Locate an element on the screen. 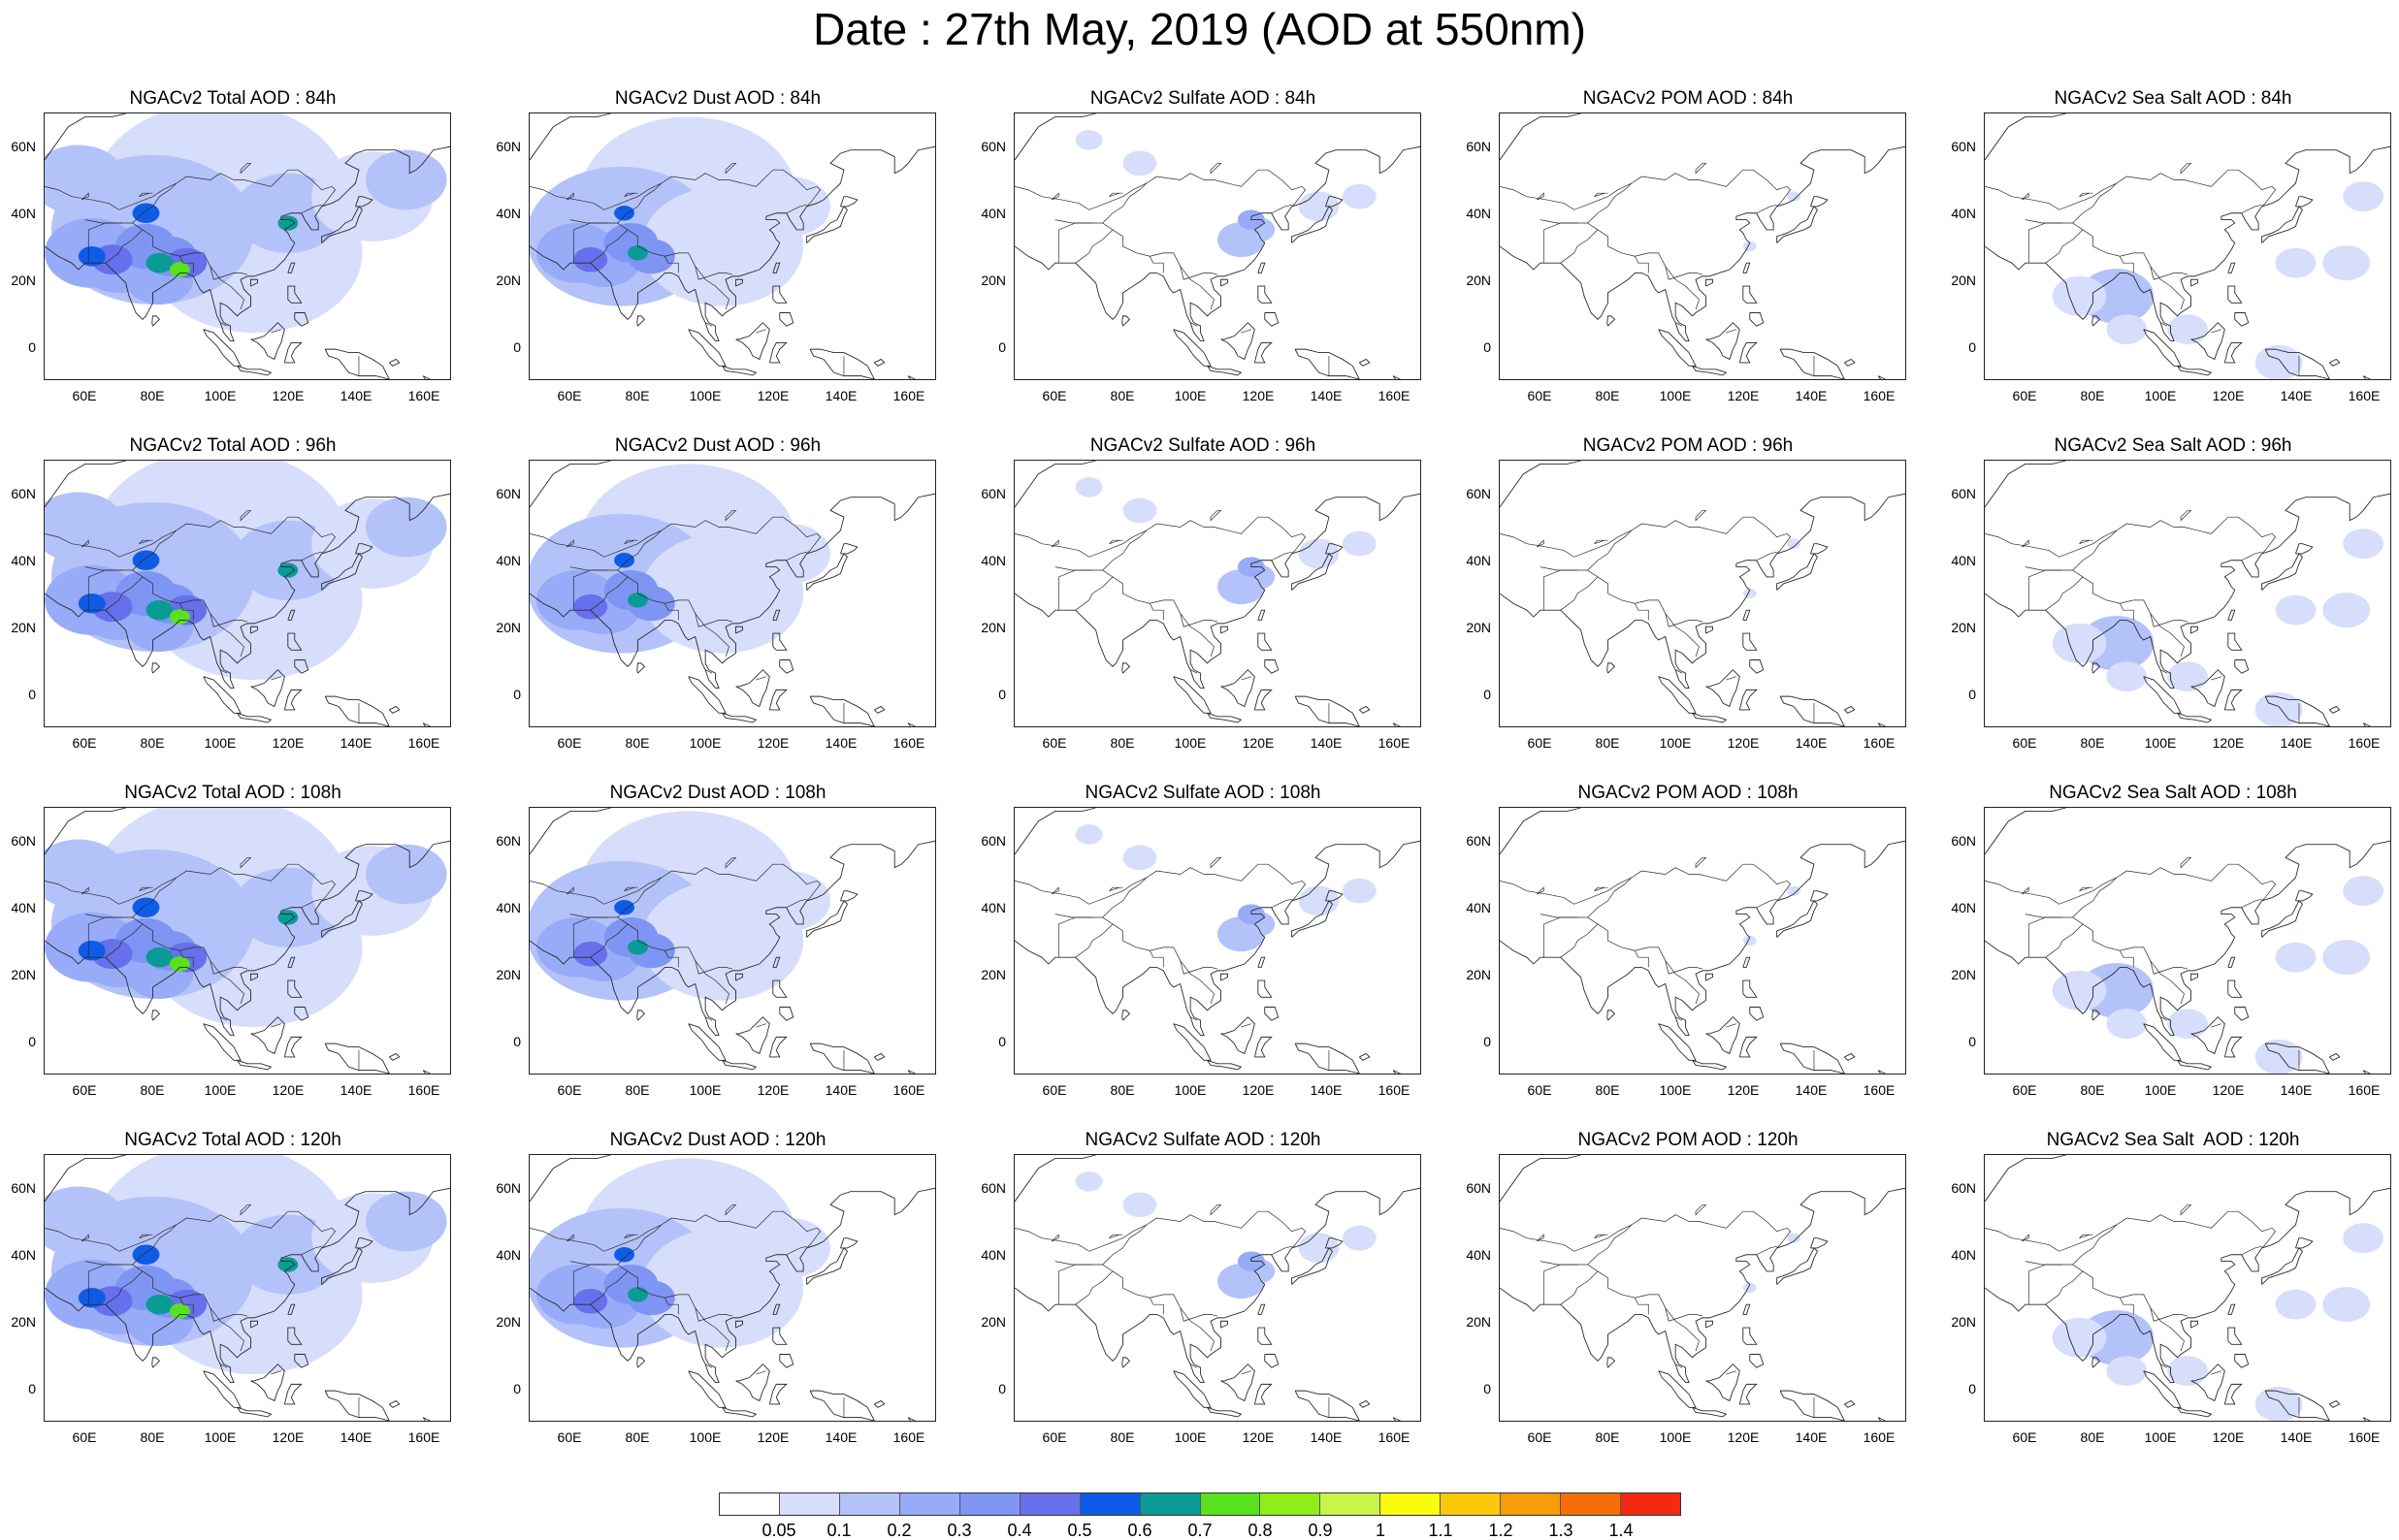 Image resolution: width=2399 pixels, height=1540 pixels. colorbar-label: 0.1 is located at coordinates (840, 1530).